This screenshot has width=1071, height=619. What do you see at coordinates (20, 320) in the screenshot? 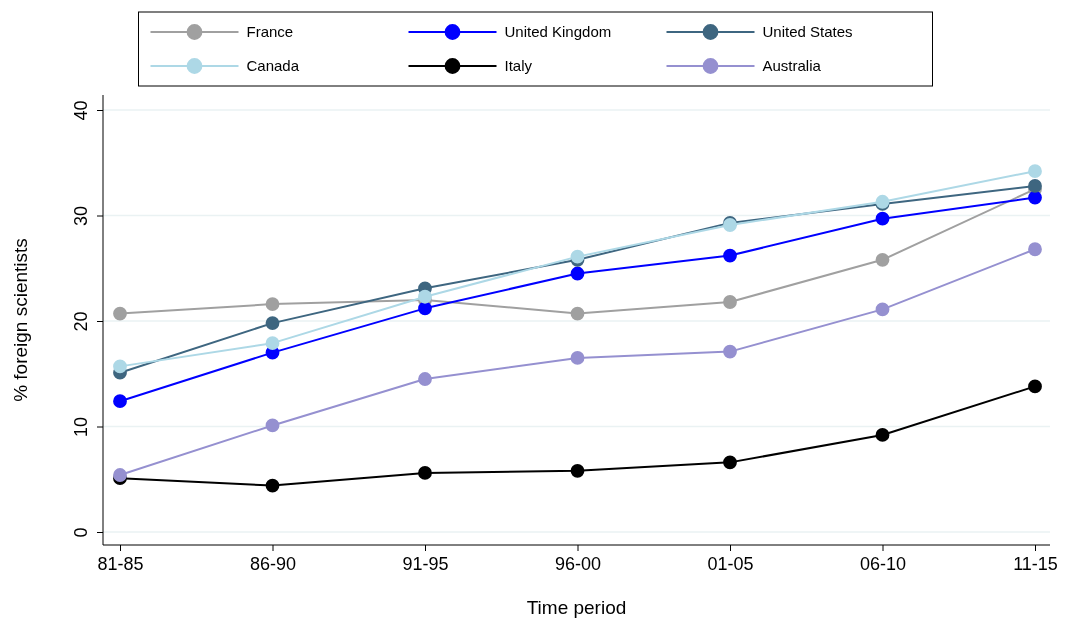
I see `y-axis-title: % foreign scientists` at bounding box center [20, 320].